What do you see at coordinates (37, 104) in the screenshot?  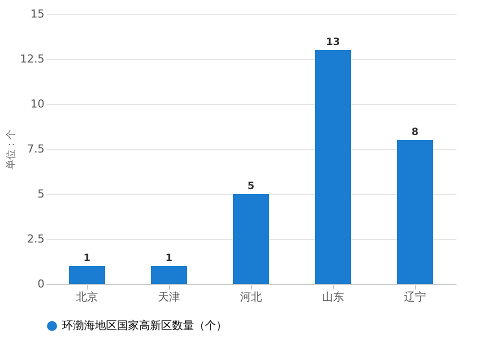 I see `y-tick-label: 10` at bounding box center [37, 104].